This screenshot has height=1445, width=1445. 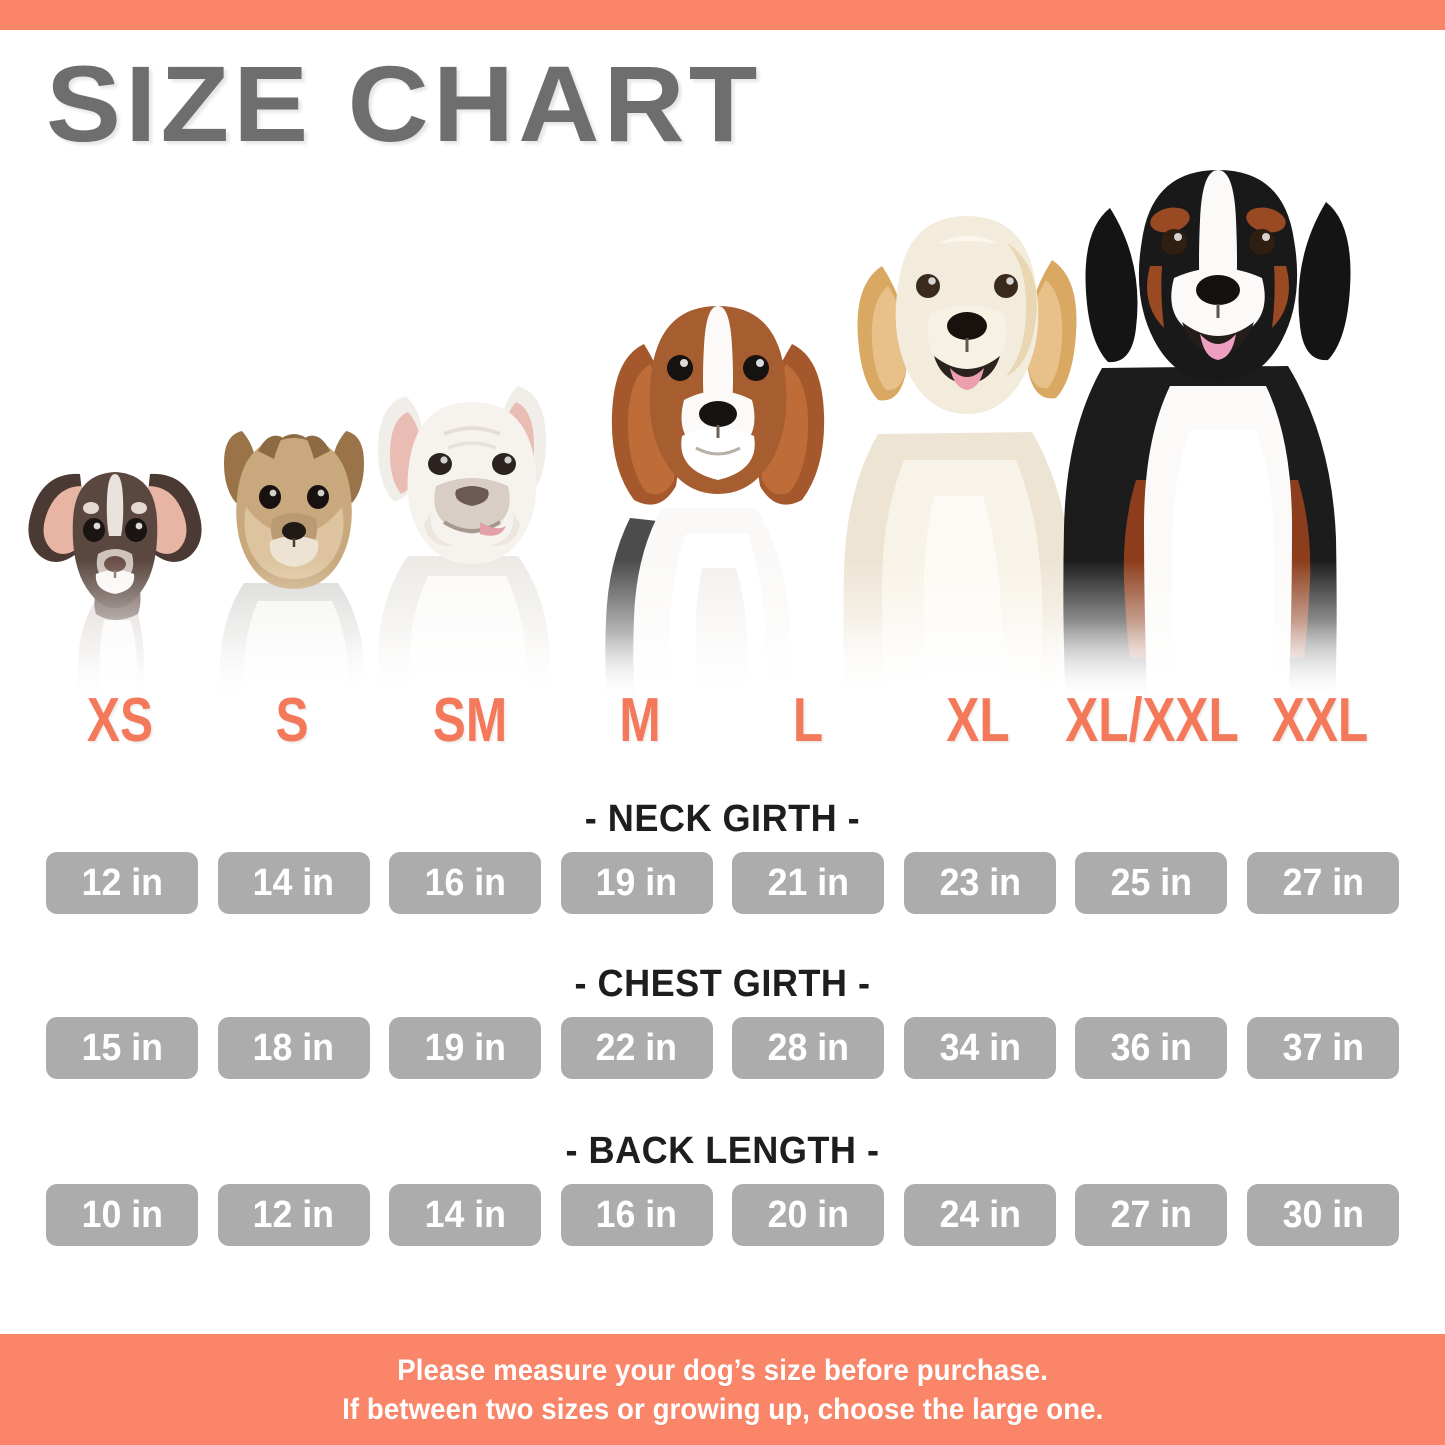 I want to click on measurement-value: 37 in, so click(x=1323, y=1048).